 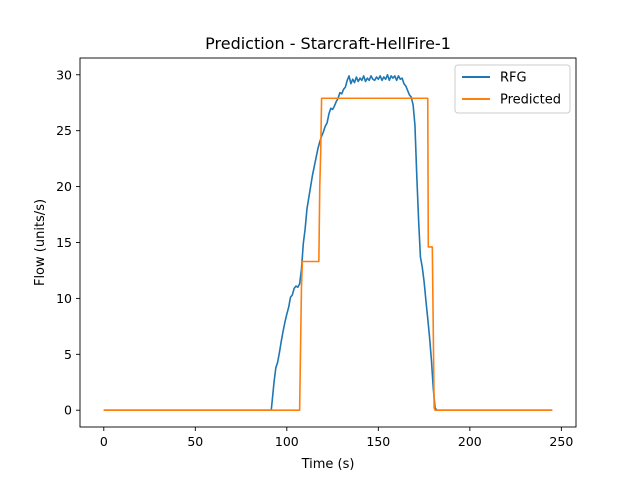 What do you see at coordinates (64, 74) in the screenshot?
I see `y-tick-label: 30` at bounding box center [64, 74].